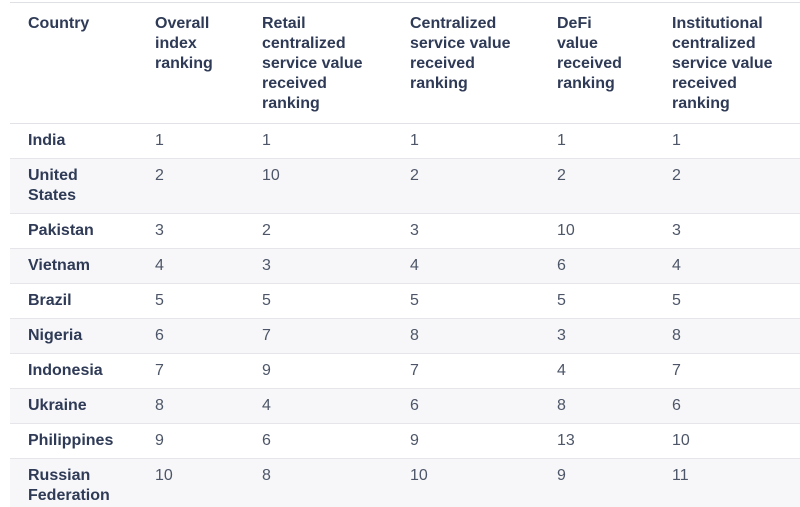 The width and height of the screenshot is (800, 507). What do you see at coordinates (405, 231) in the screenshot?
I see `table-row-pakistan: Pakistan 3 2 3 10 3` at bounding box center [405, 231].